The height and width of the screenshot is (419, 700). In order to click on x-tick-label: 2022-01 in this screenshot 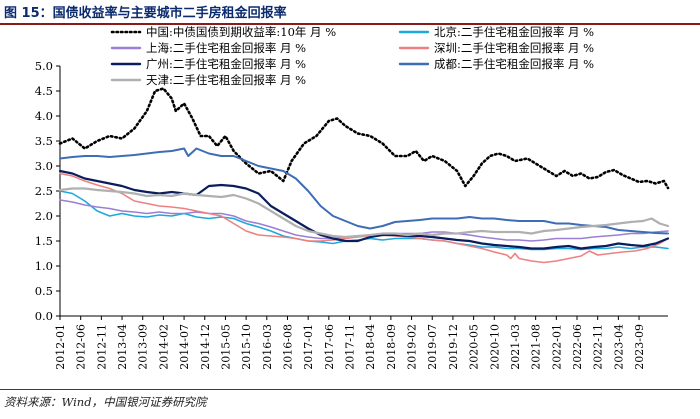, I will do `click(556, 347)`.